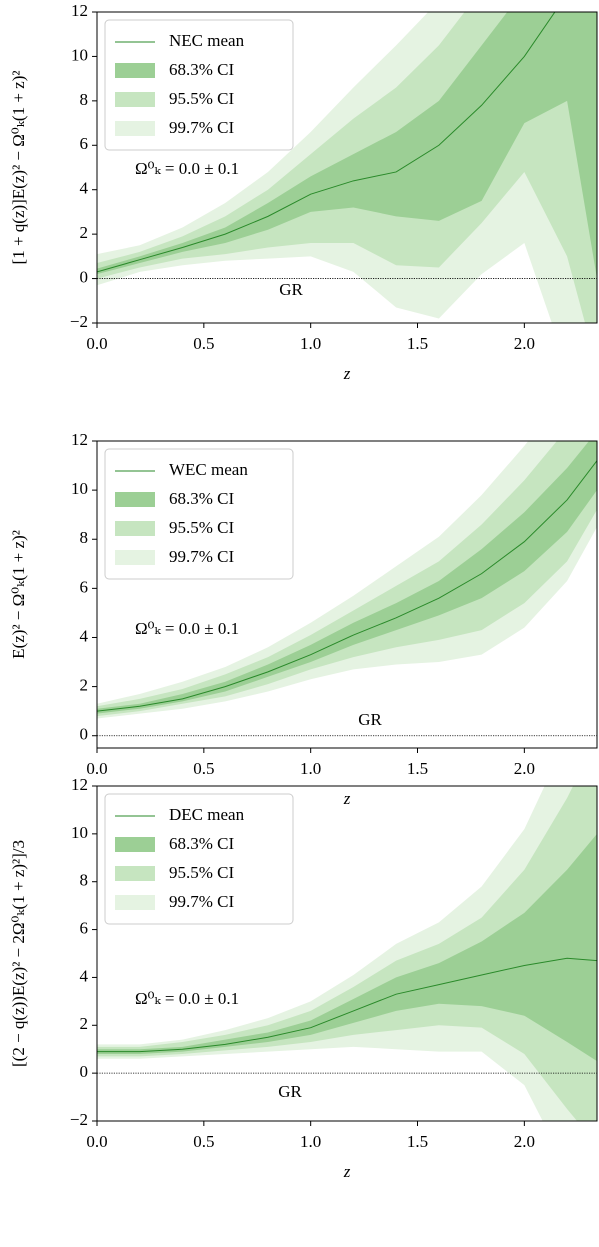 Image resolution: width=599 pixels, height=1247 pixels. Describe the element at coordinates (18, 953) in the screenshot. I see `y-axis-label: [(2 − q(z))E(z)² − 2Ω⁰ₖ(1 + z)²]/3` at that location.